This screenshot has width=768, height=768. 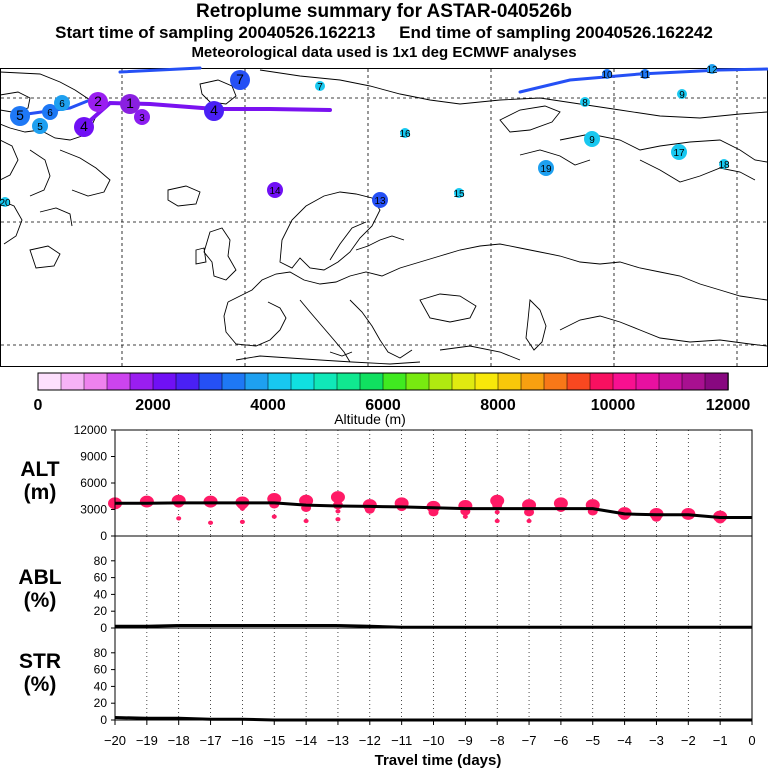 What do you see at coordinates (101, 578) in the screenshot?
I see `abl-y-tick-label: 60` at bounding box center [101, 578].